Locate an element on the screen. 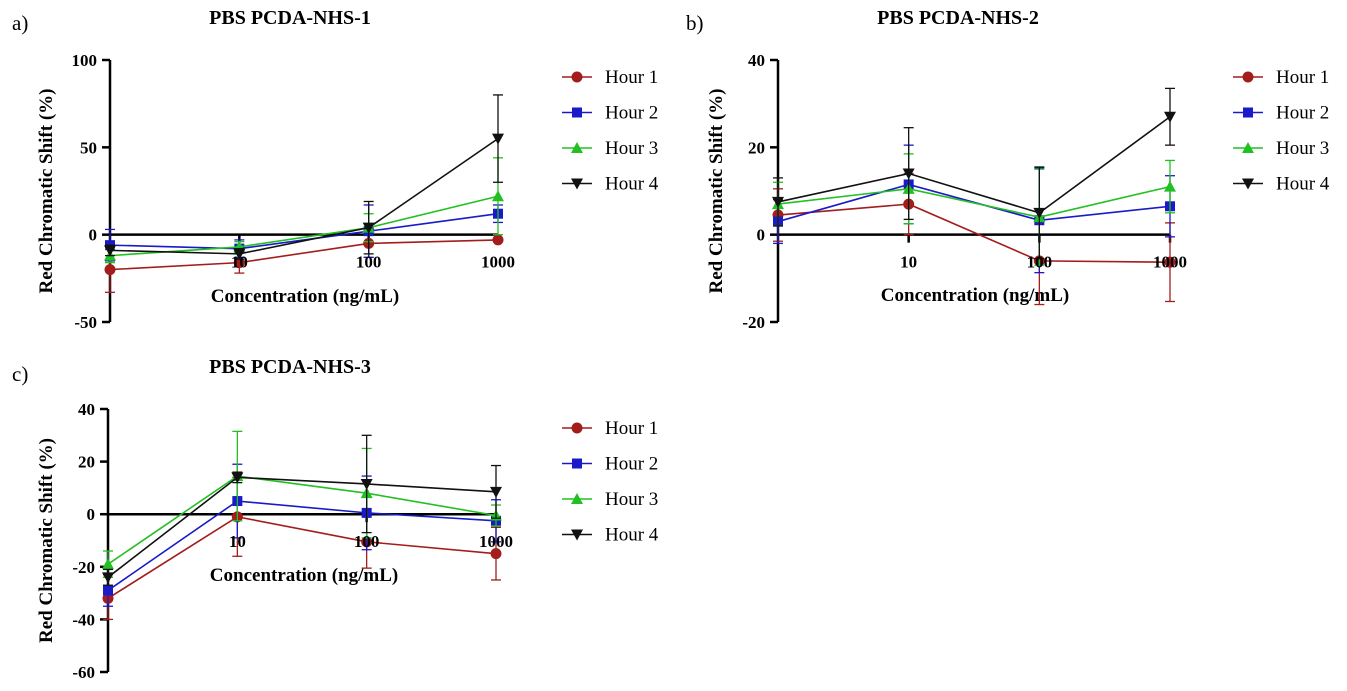  y-tick-label: -40 is located at coordinates (83, 619).